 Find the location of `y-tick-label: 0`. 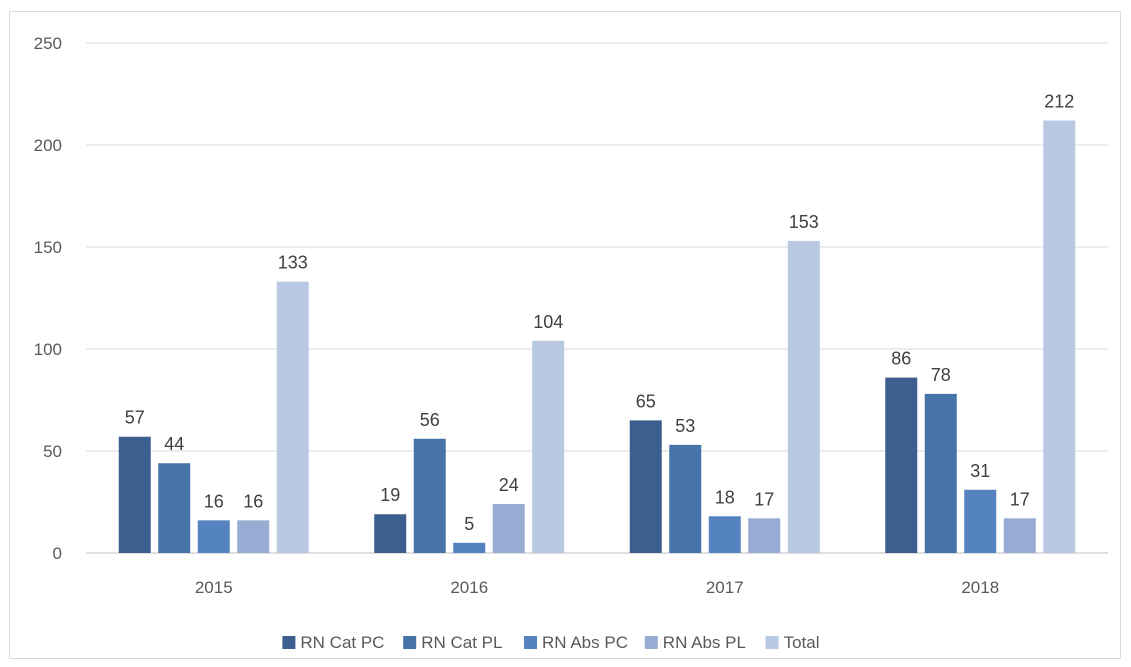

y-tick-label: 0 is located at coordinates (57, 553).